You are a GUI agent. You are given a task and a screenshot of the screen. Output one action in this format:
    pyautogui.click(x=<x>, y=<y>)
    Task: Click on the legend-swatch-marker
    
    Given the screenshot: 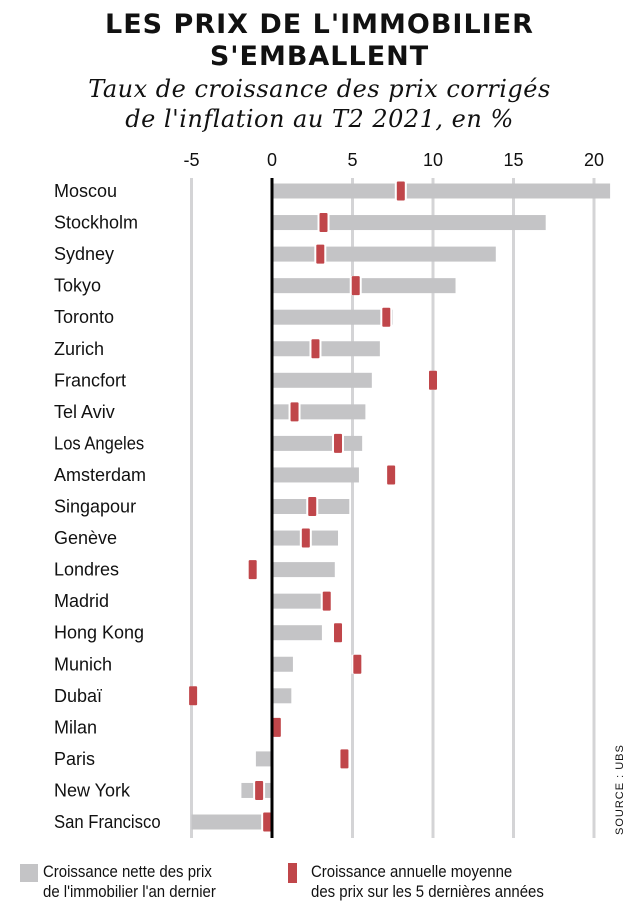 What is the action you would take?
    pyautogui.click(x=292, y=873)
    